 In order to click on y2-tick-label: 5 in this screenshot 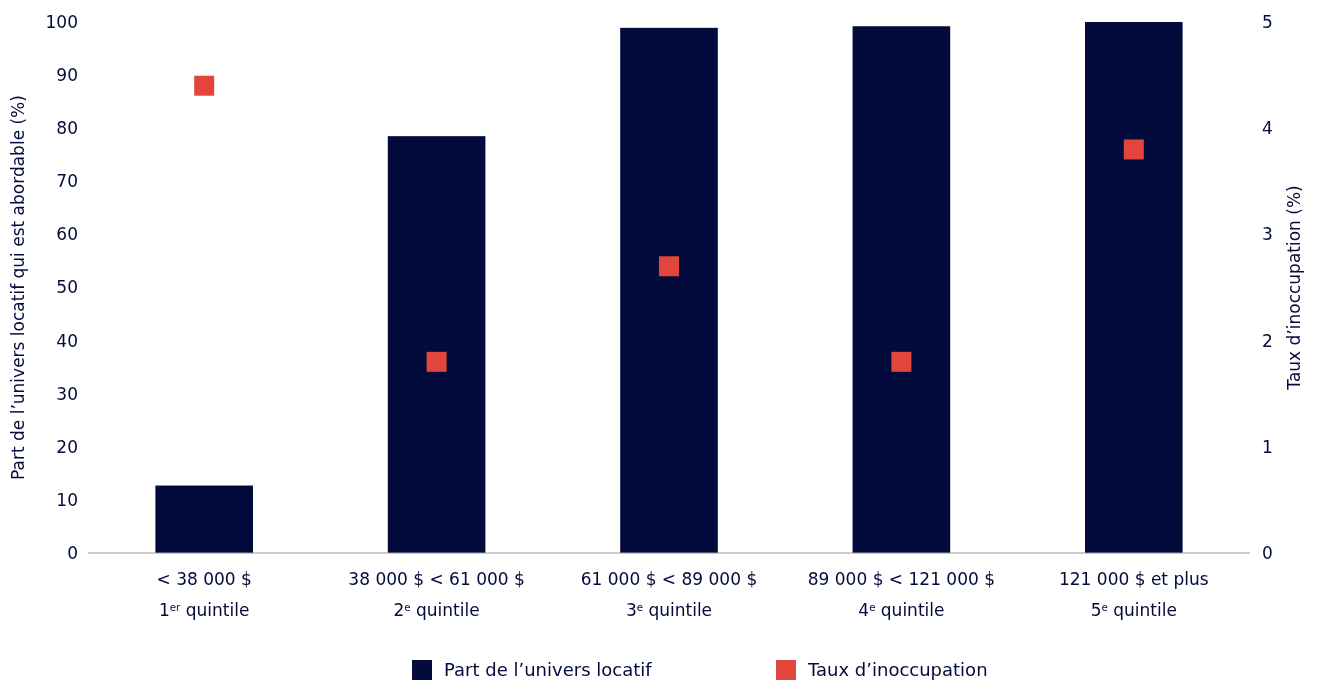, I will do `click(1267, 21)`.